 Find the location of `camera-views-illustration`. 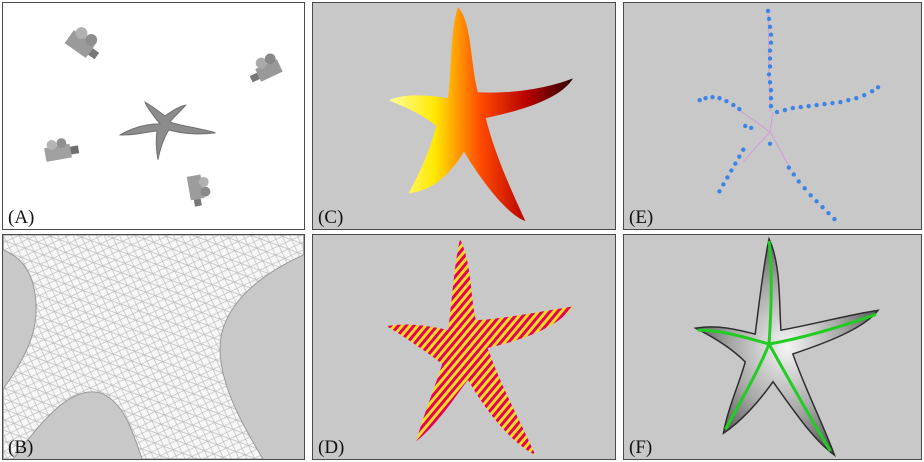

camera-views-illustration is located at coordinates (163, 117).